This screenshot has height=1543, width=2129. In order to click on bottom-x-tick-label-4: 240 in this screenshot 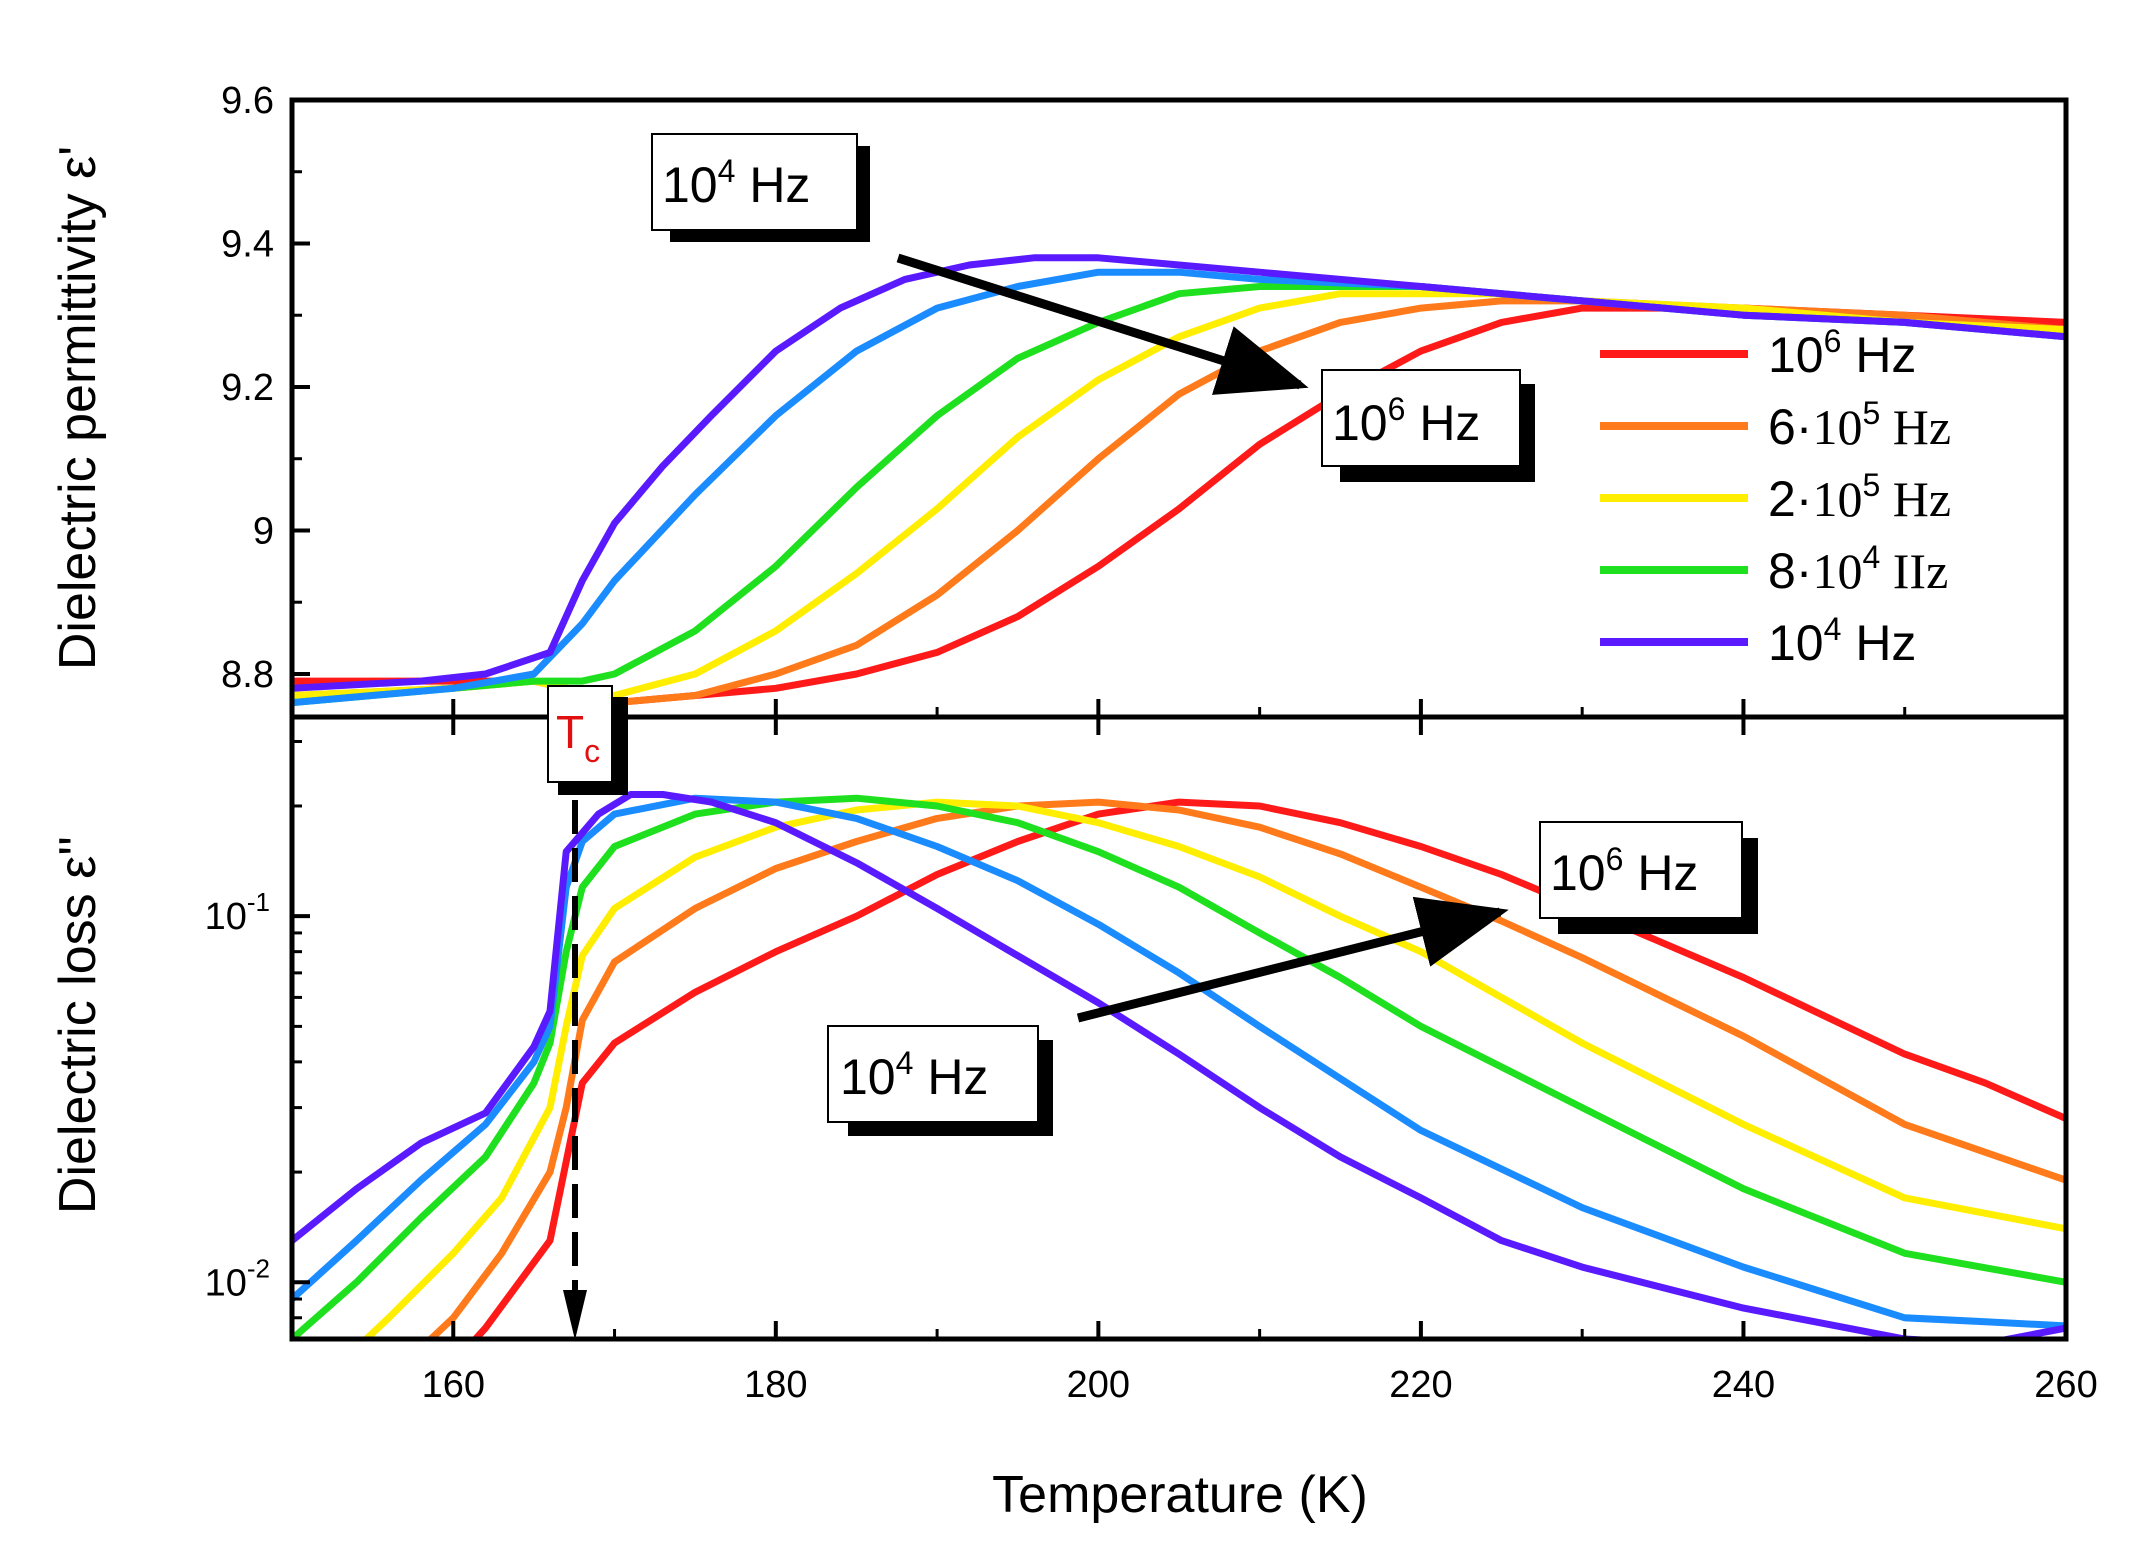, I will do `click(1743, 1385)`.